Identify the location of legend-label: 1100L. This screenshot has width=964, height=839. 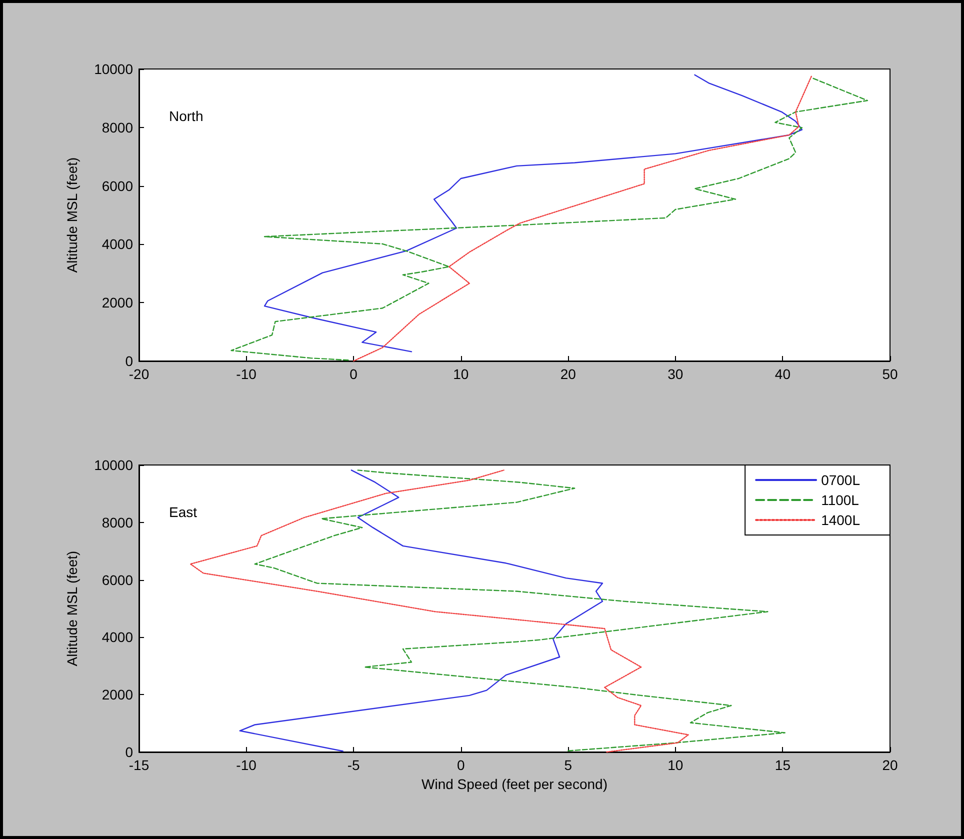
(840, 500).